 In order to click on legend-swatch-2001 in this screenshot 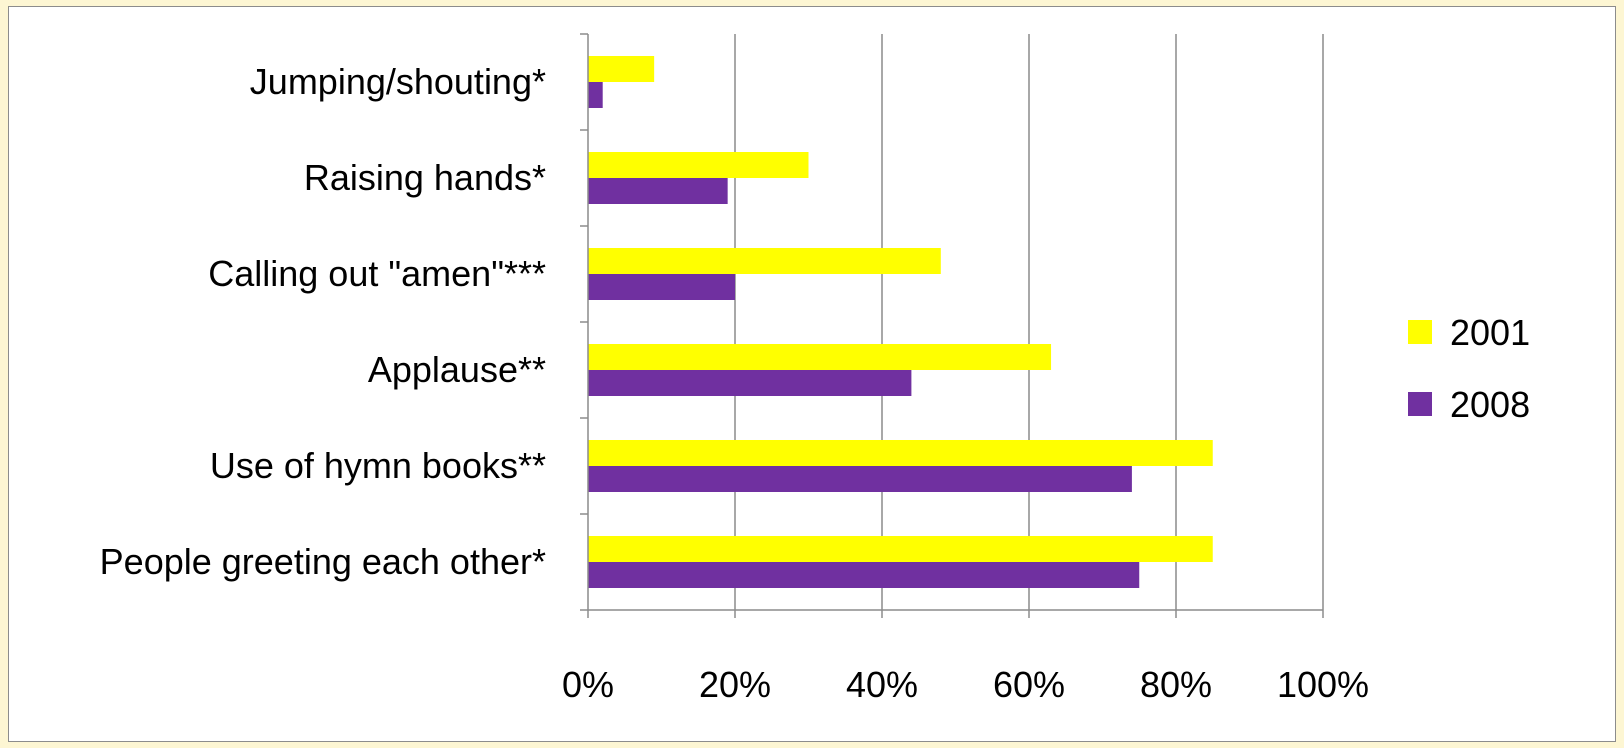, I will do `click(1420, 332)`.